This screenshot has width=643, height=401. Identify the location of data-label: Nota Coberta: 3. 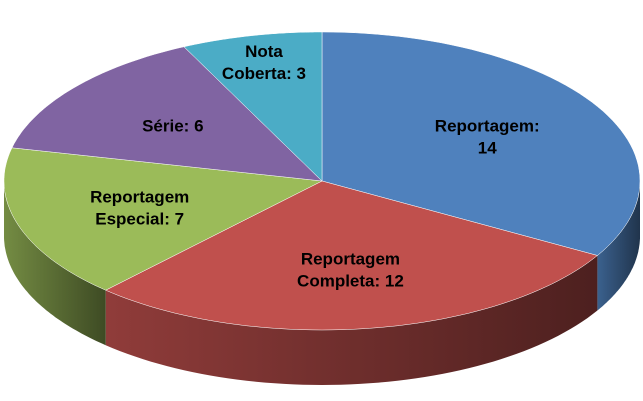
(264, 62).